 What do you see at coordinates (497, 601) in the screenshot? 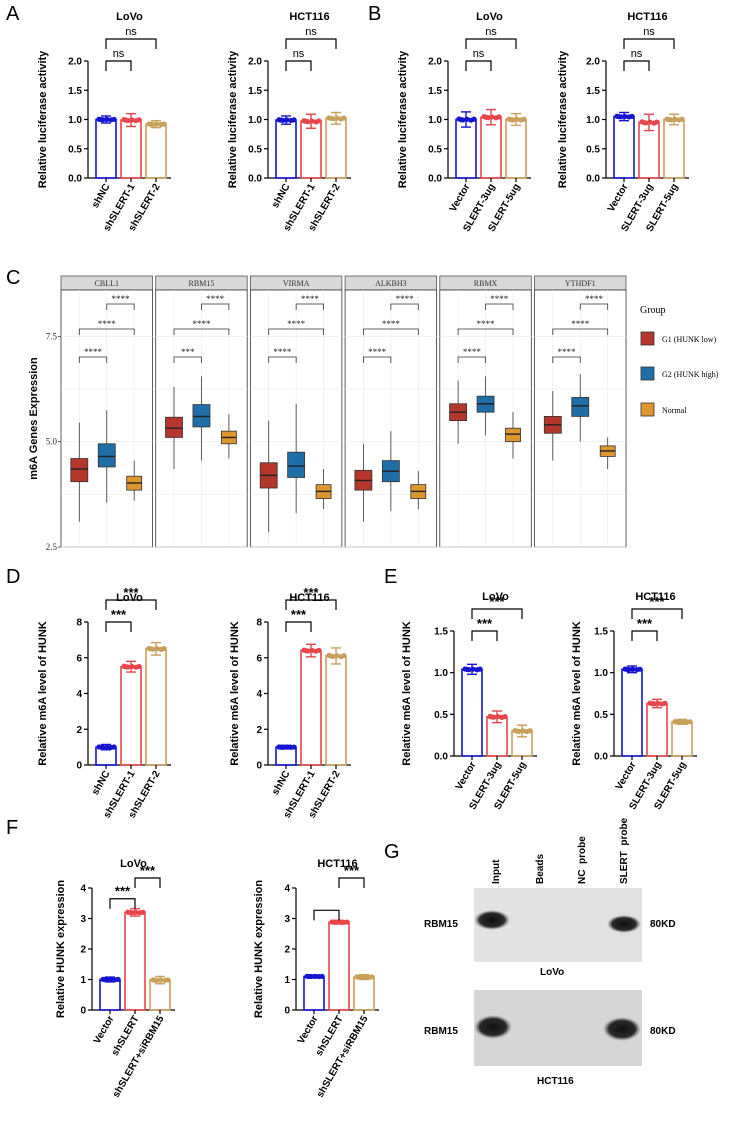
I see `significance-label: ***` at bounding box center [497, 601].